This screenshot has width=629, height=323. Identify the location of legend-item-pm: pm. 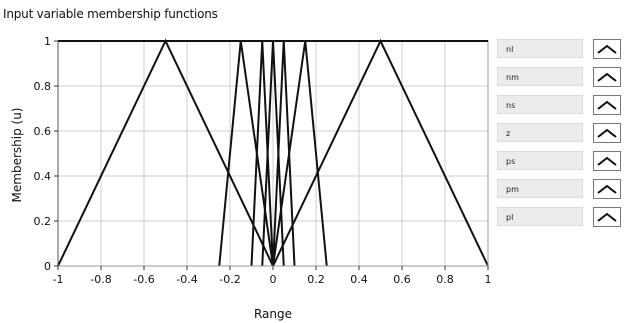
(561, 189).